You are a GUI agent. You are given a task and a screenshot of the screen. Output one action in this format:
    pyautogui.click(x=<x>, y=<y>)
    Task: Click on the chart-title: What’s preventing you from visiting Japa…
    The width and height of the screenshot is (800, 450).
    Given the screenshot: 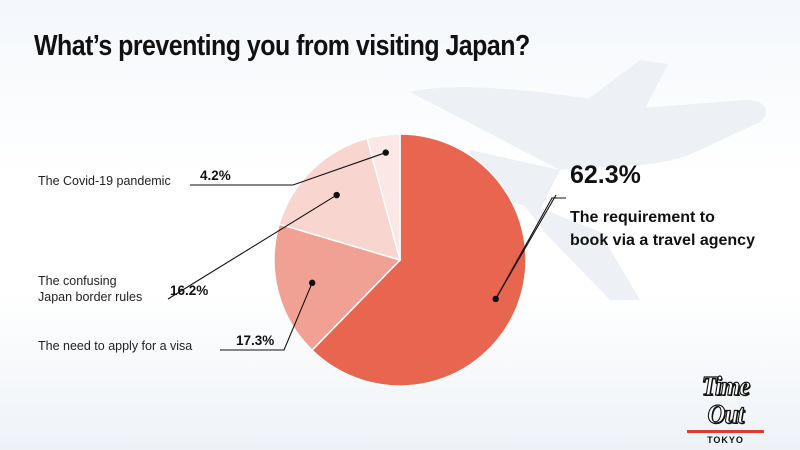 What is the action you would take?
    pyautogui.click(x=282, y=46)
    